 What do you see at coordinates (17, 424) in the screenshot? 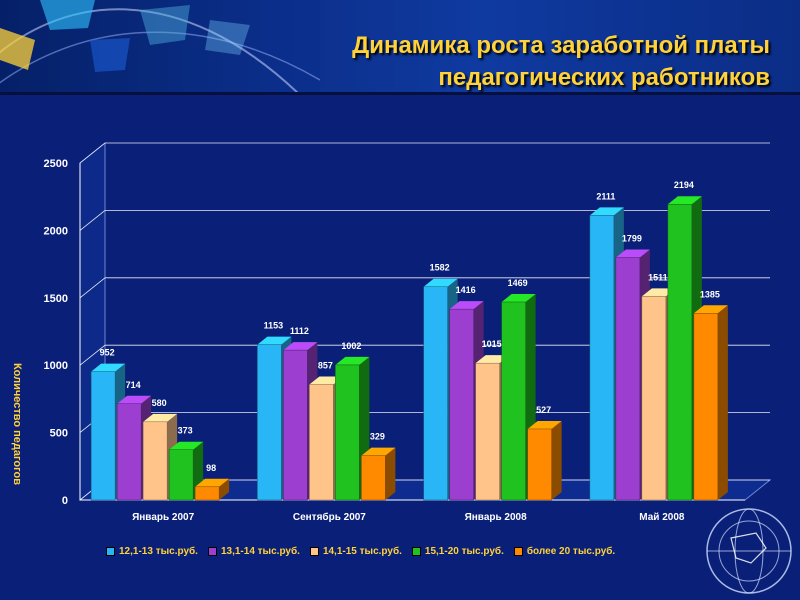
I see `y-axis-label: Количество педагогов` at bounding box center [17, 424].